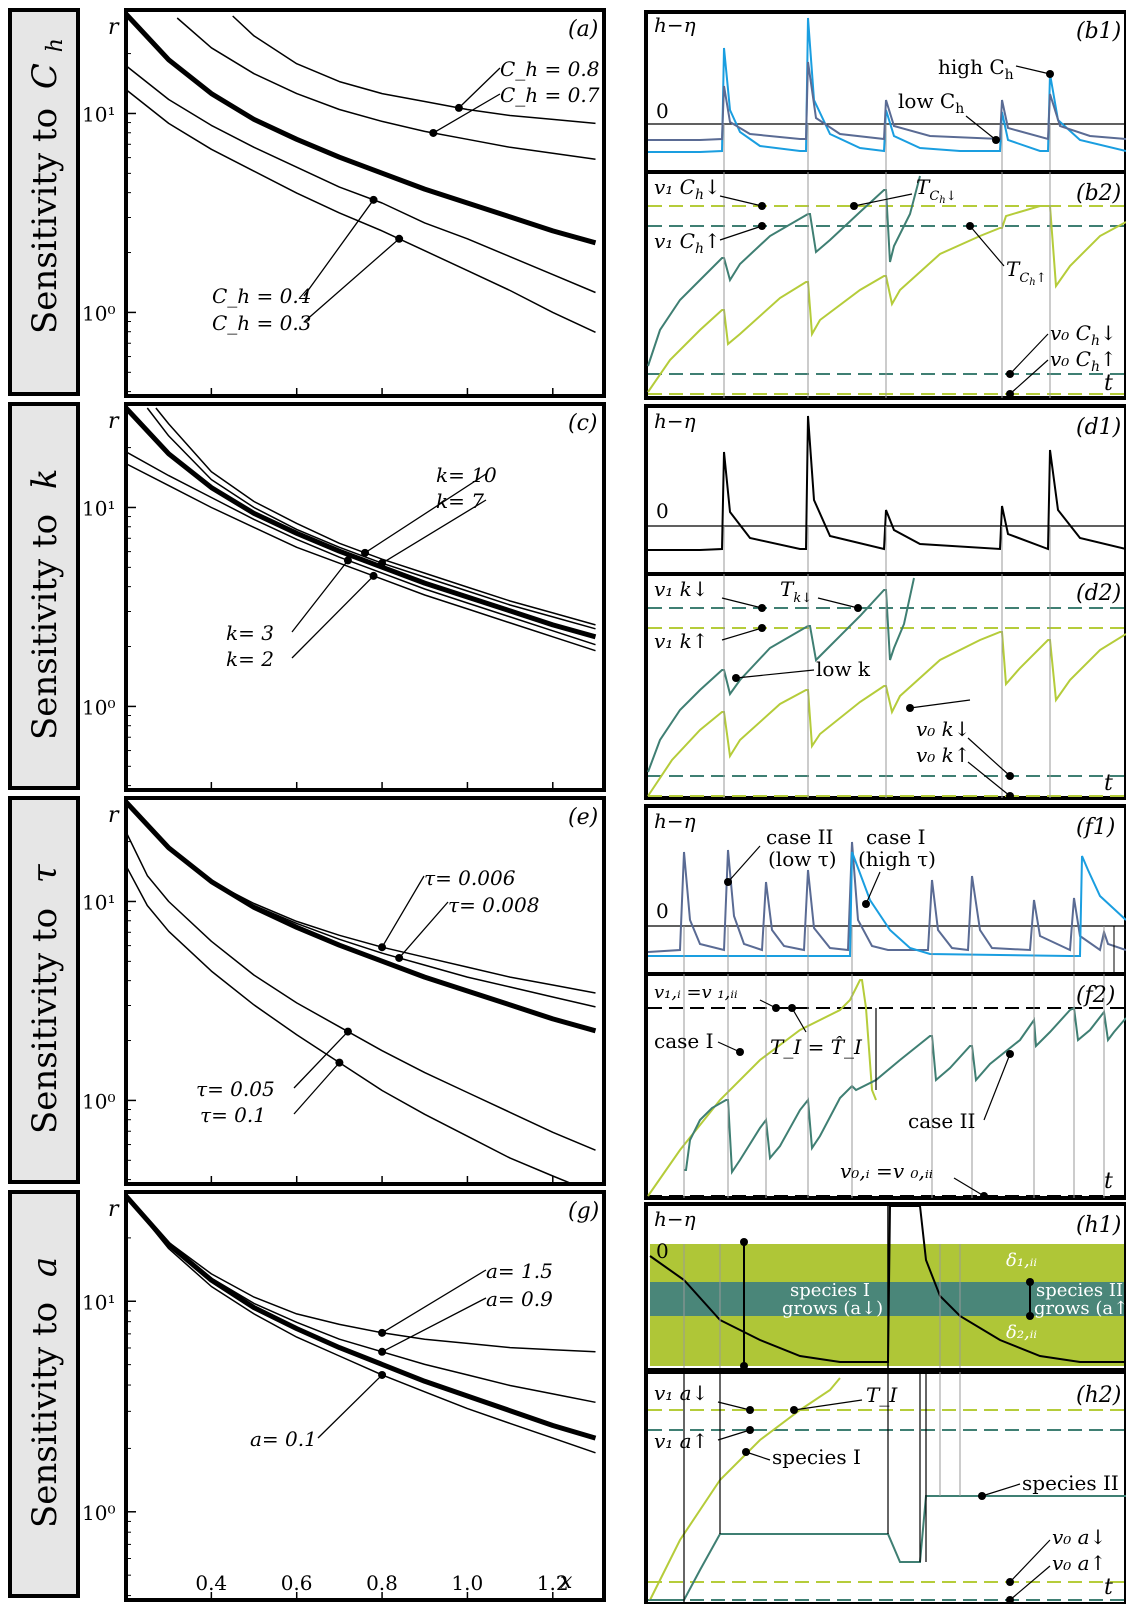  What do you see at coordinates (261, 296) in the screenshot?
I see `label-ch-04: C_h = 0.4` at bounding box center [261, 296].